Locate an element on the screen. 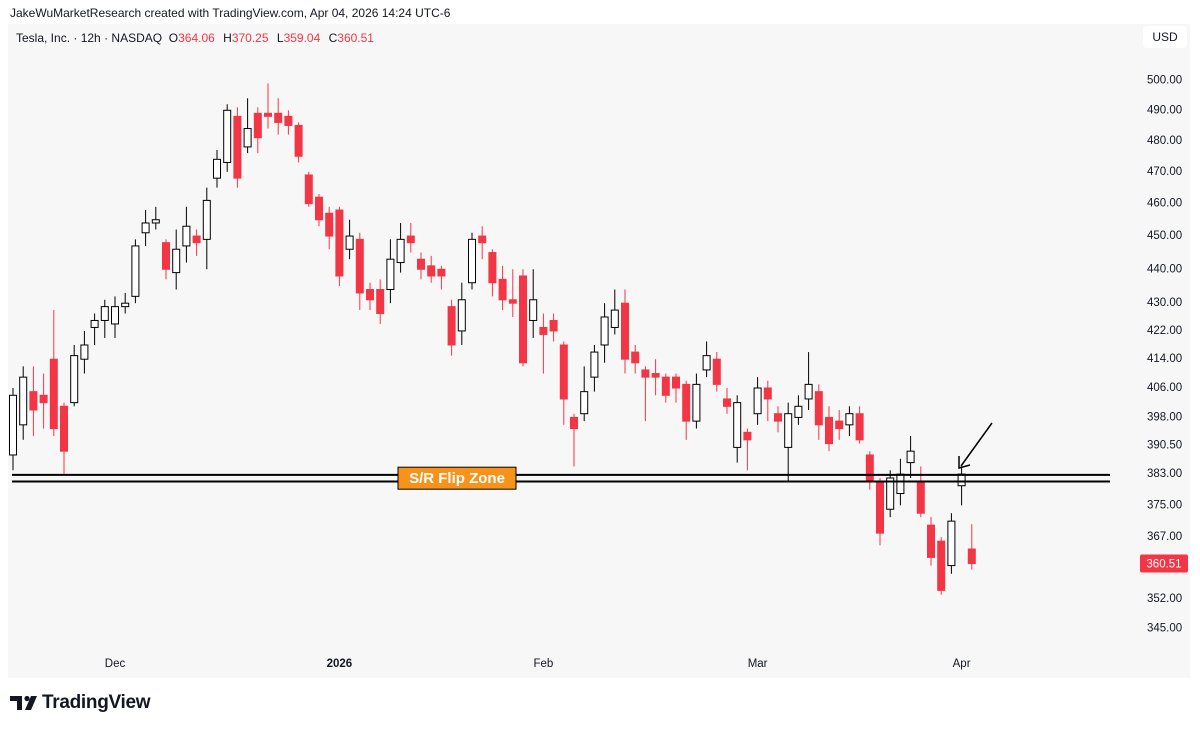  annotation-arrow is located at coordinates (975, 445).